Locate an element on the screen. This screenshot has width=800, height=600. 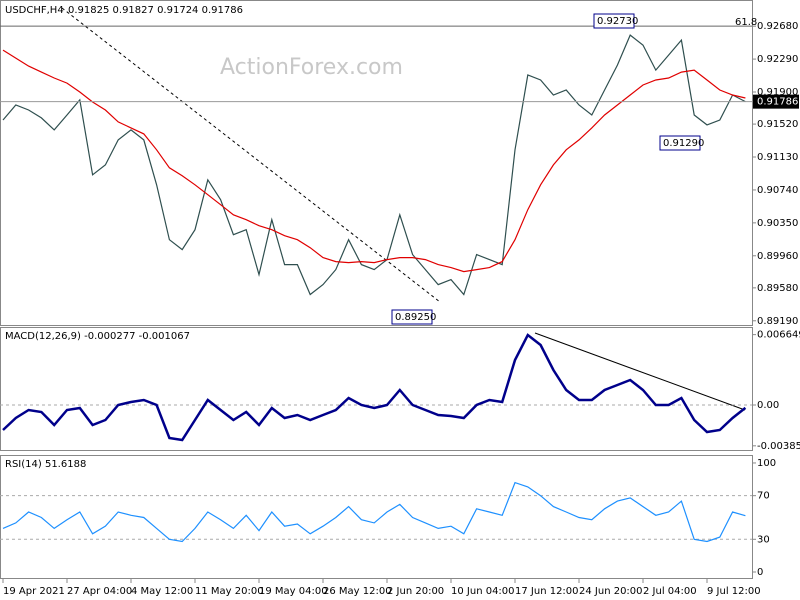
y-tick-label: 0 is located at coordinates (760, 572).